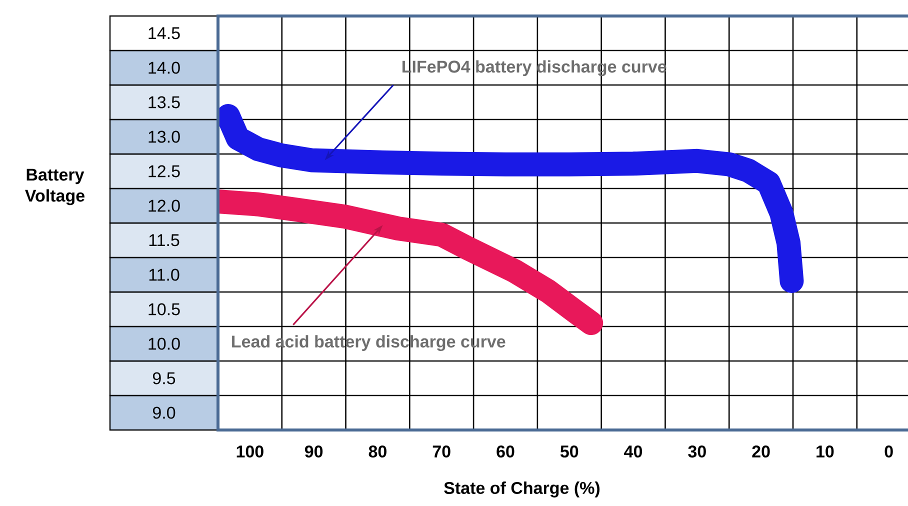 Image resolution: width=908 pixels, height=506 pixels. I want to click on x-tick-label: 10, so click(825, 452).